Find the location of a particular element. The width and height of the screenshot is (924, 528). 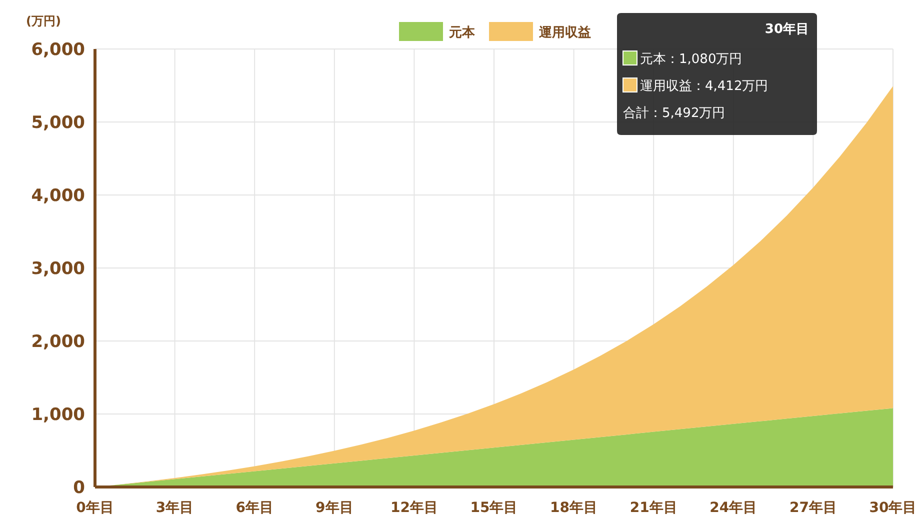

y-tick-label: 2,000 is located at coordinates (58, 342).